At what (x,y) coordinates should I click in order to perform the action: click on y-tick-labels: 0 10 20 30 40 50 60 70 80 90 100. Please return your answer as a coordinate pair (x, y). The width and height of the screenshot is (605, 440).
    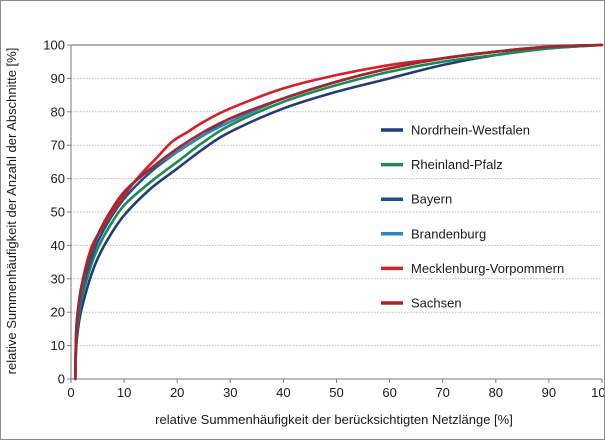
    Looking at the image, I should click on (57, 212).